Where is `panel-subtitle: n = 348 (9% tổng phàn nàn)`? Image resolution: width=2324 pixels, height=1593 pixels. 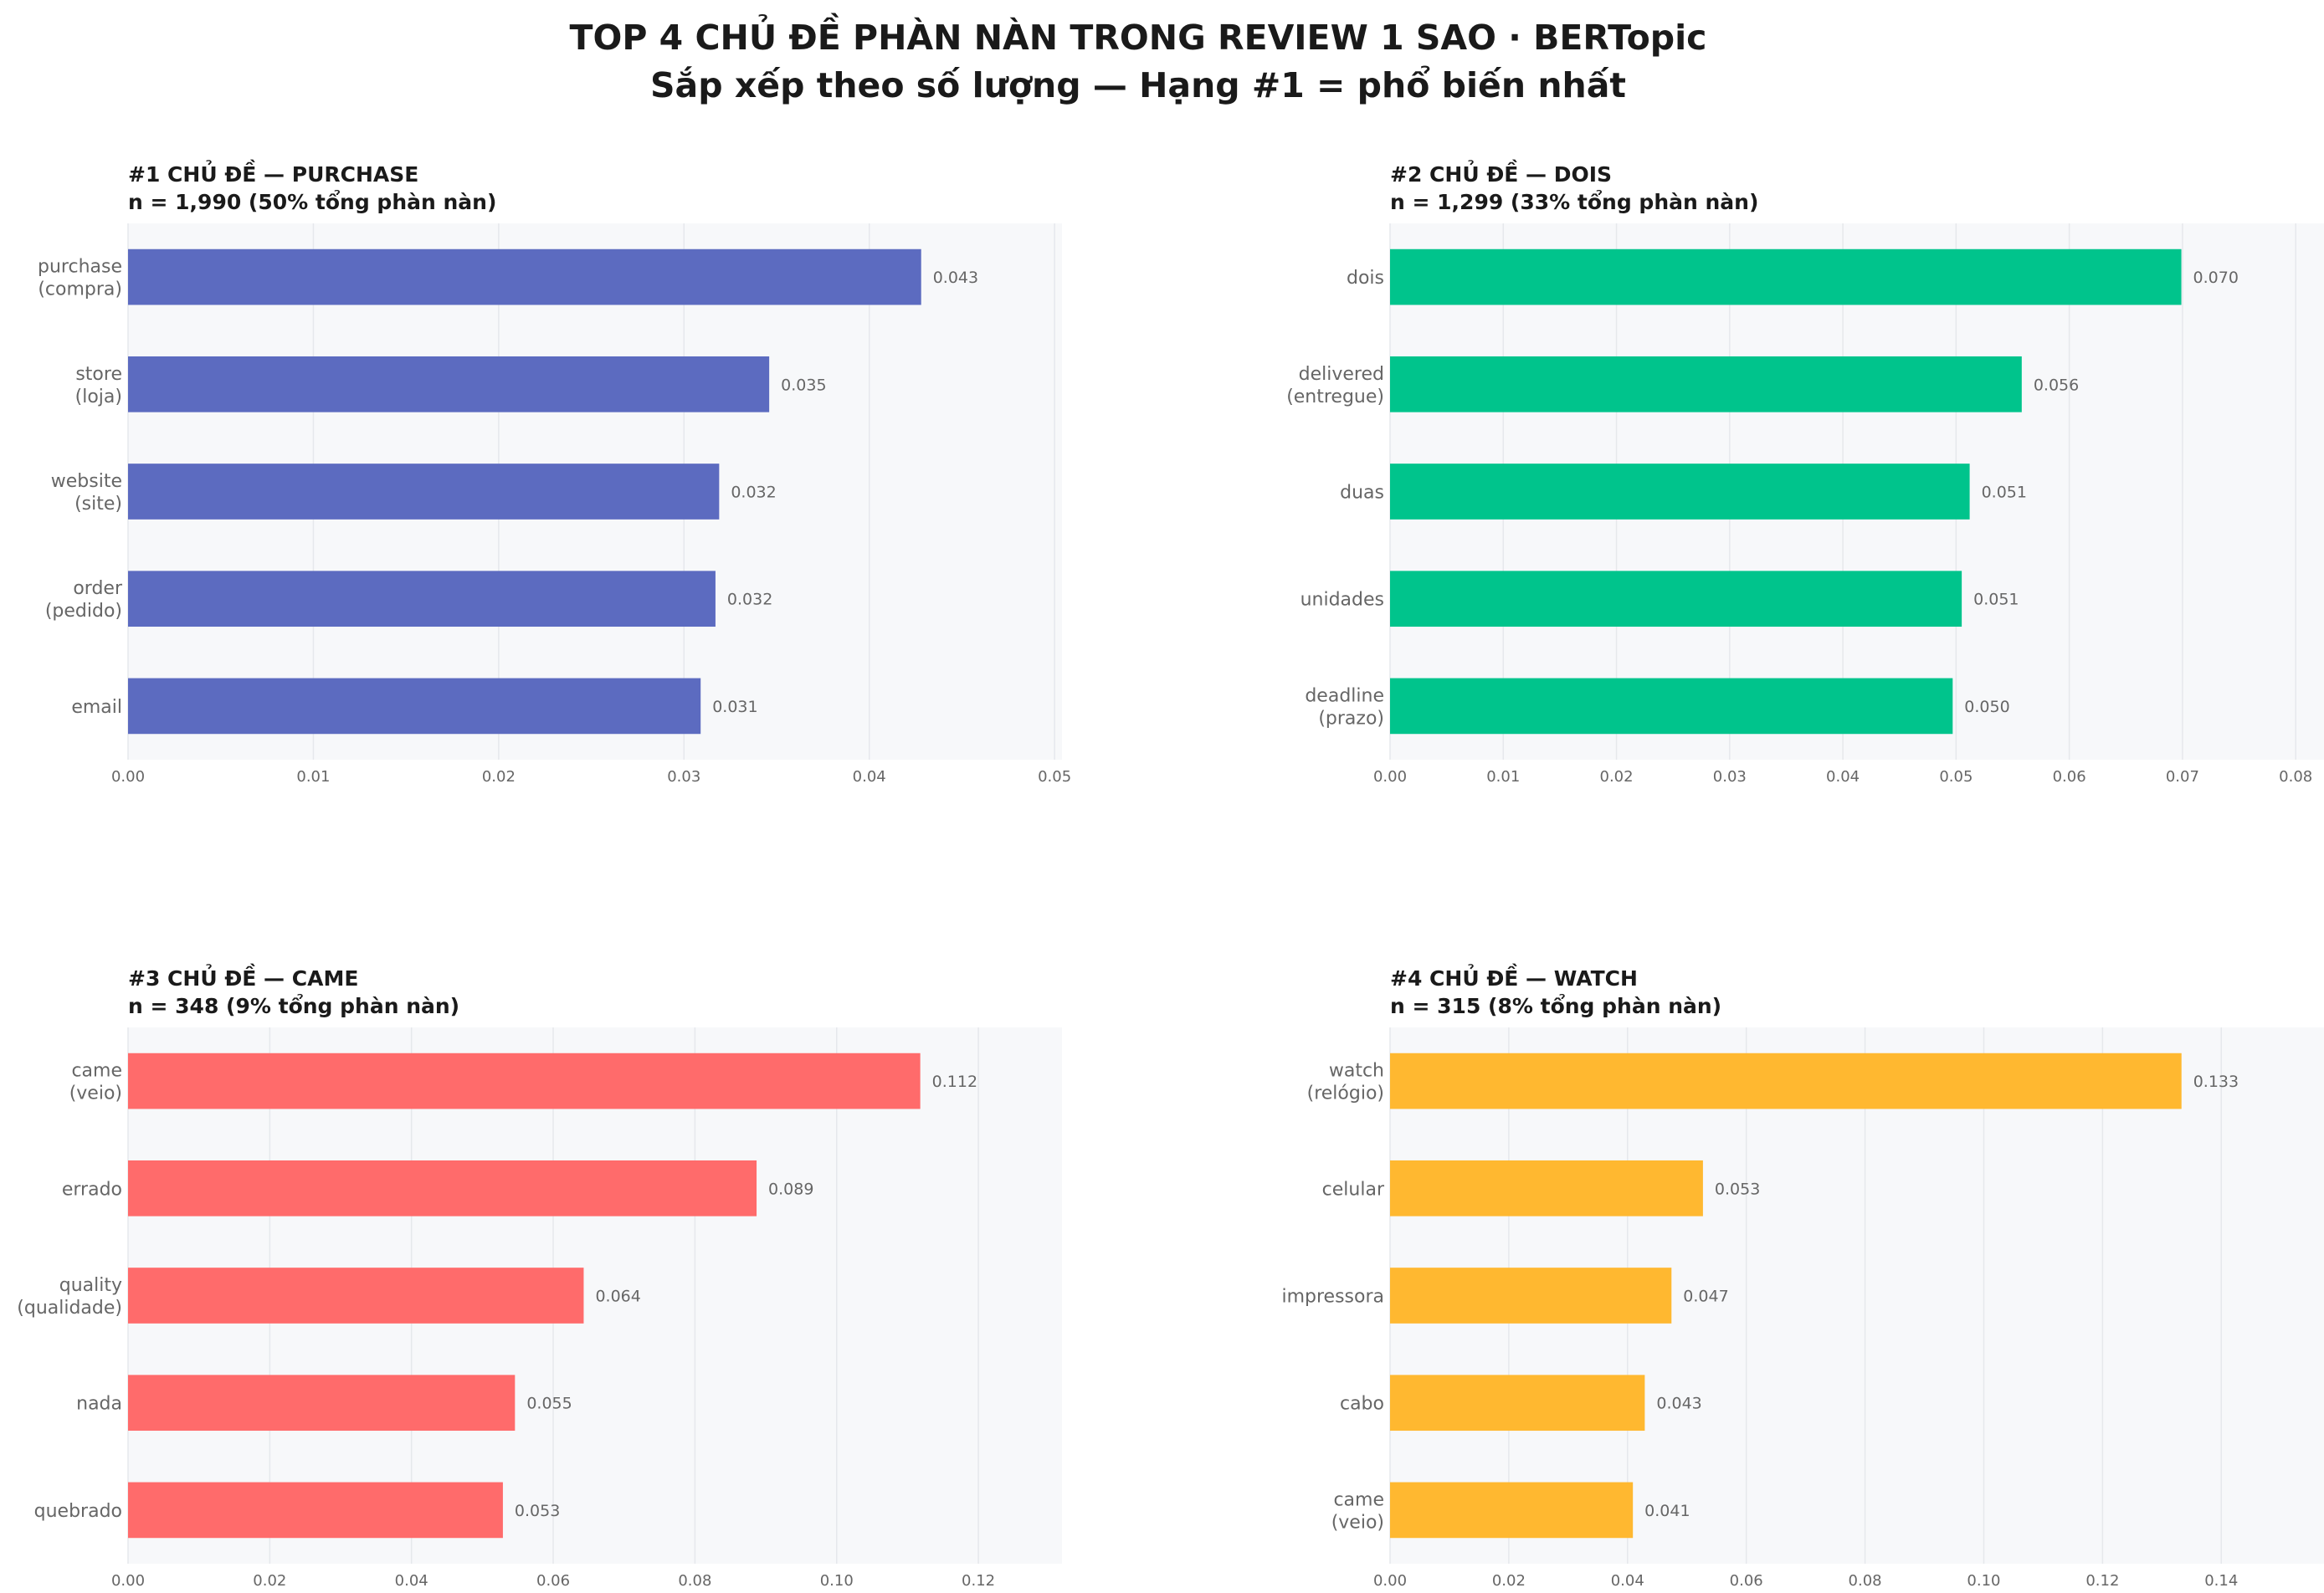 panel-subtitle: n = 348 (9% tổng phàn nàn) is located at coordinates (293, 1005).